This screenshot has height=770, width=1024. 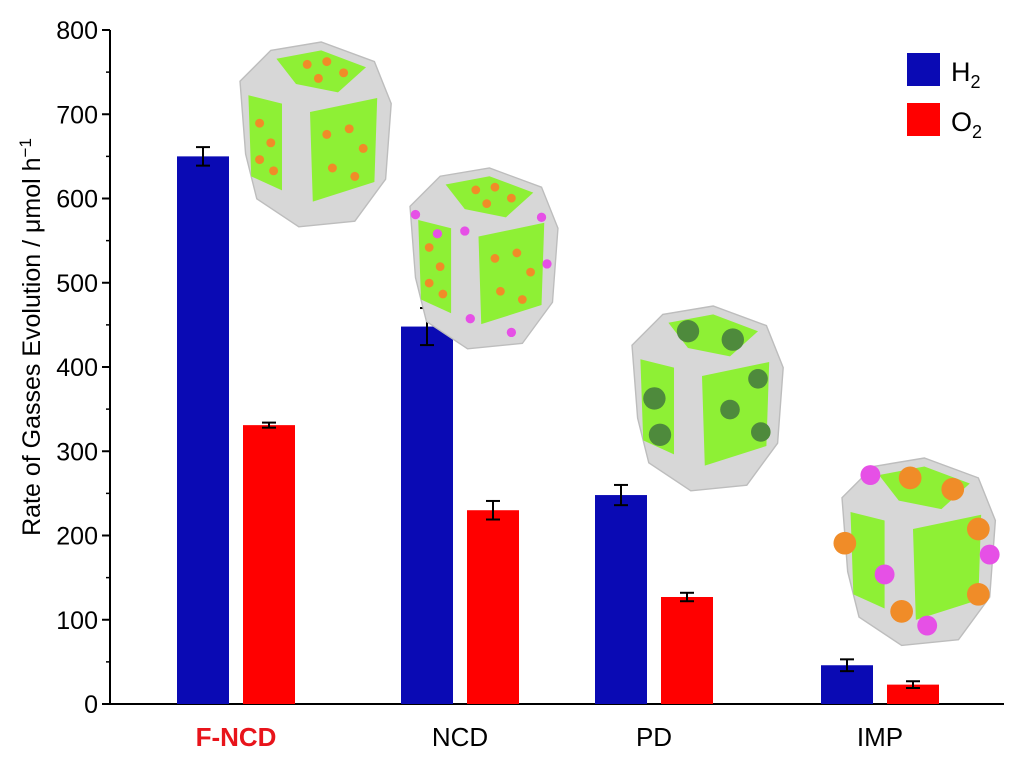 What do you see at coordinates (427, 515) in the screenshot?
I see `bar-ncd-h2` at bounding box center [427, 515].